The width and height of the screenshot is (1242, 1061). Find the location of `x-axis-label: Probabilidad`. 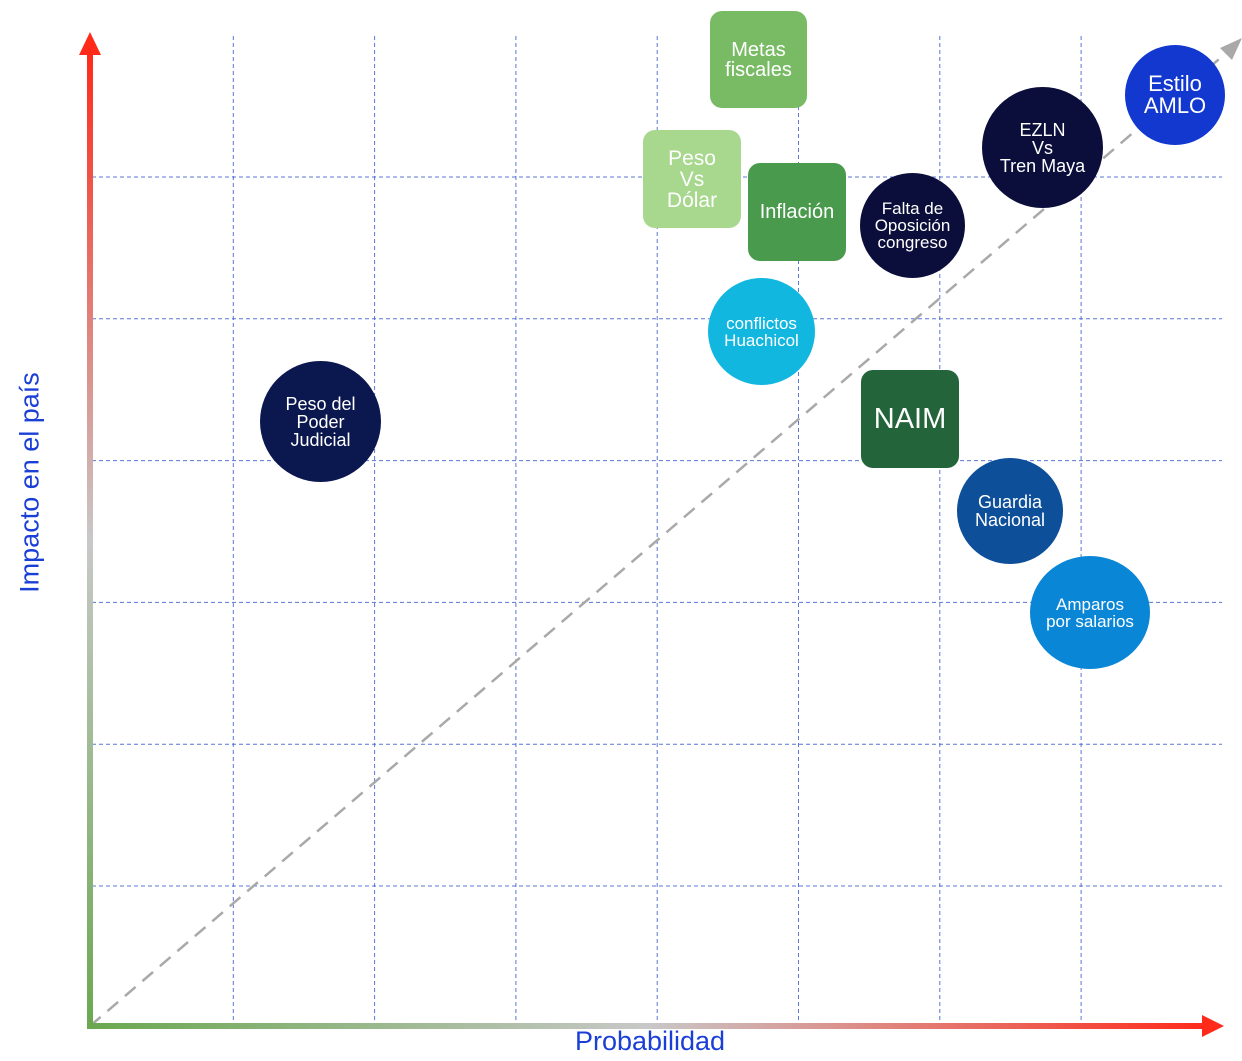

x-axis-label: Probabilidad is located at coordinates (650, 1041).